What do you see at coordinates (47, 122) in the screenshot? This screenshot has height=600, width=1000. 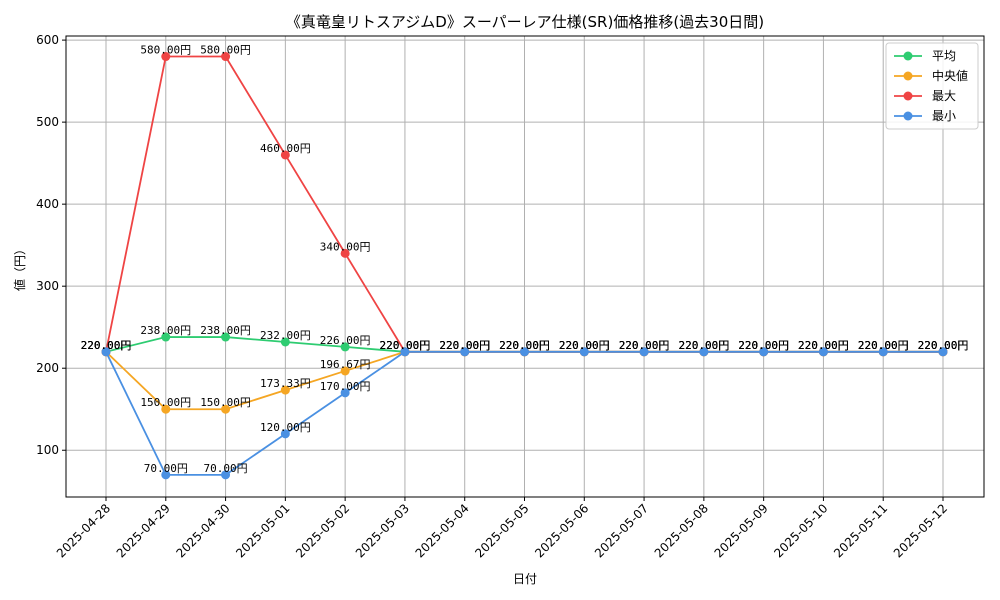 I see `y-tick-label: 500` at bounding box center [47, 122].